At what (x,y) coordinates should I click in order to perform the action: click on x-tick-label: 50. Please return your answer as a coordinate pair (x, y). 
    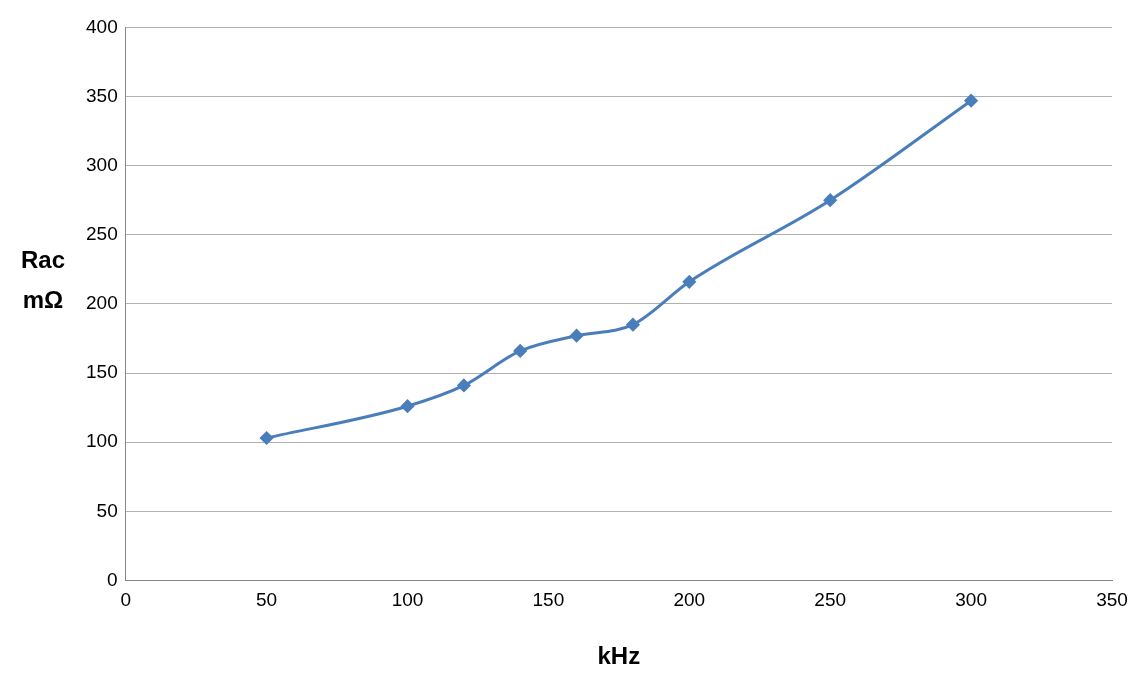
    Looking at the image, I should click on (267, 600).